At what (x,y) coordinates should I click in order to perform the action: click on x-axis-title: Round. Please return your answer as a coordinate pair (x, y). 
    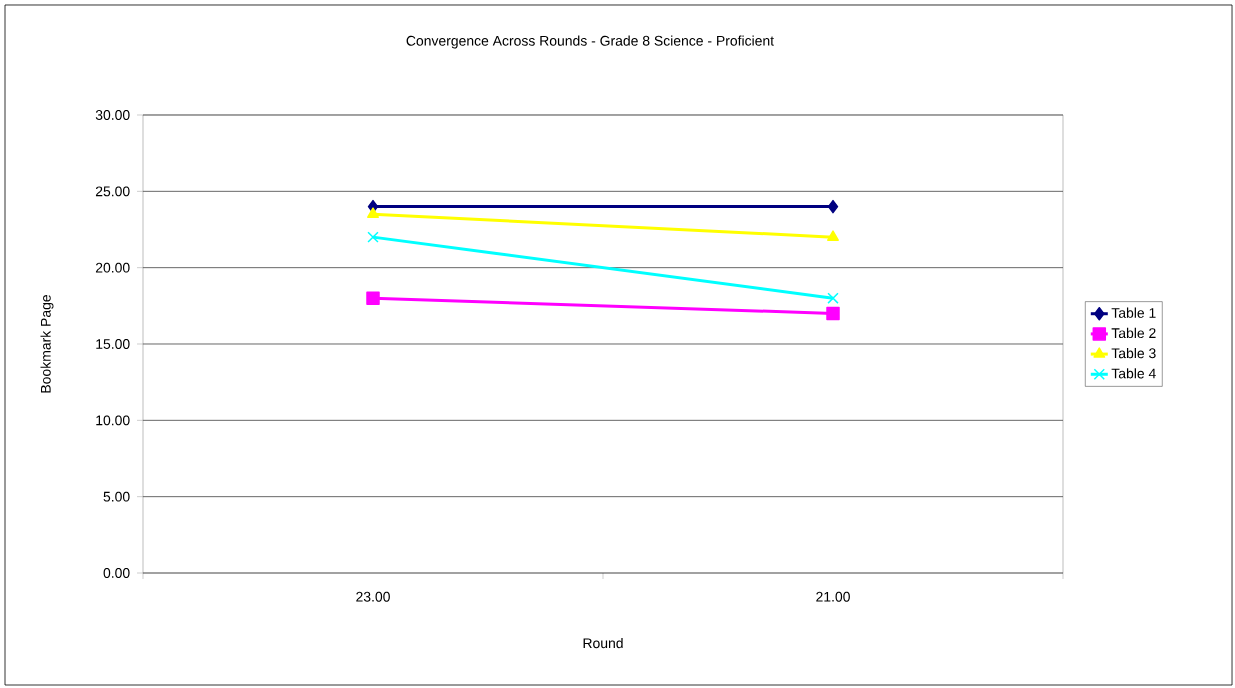
    Looking at the image, I should click on (603, 643).